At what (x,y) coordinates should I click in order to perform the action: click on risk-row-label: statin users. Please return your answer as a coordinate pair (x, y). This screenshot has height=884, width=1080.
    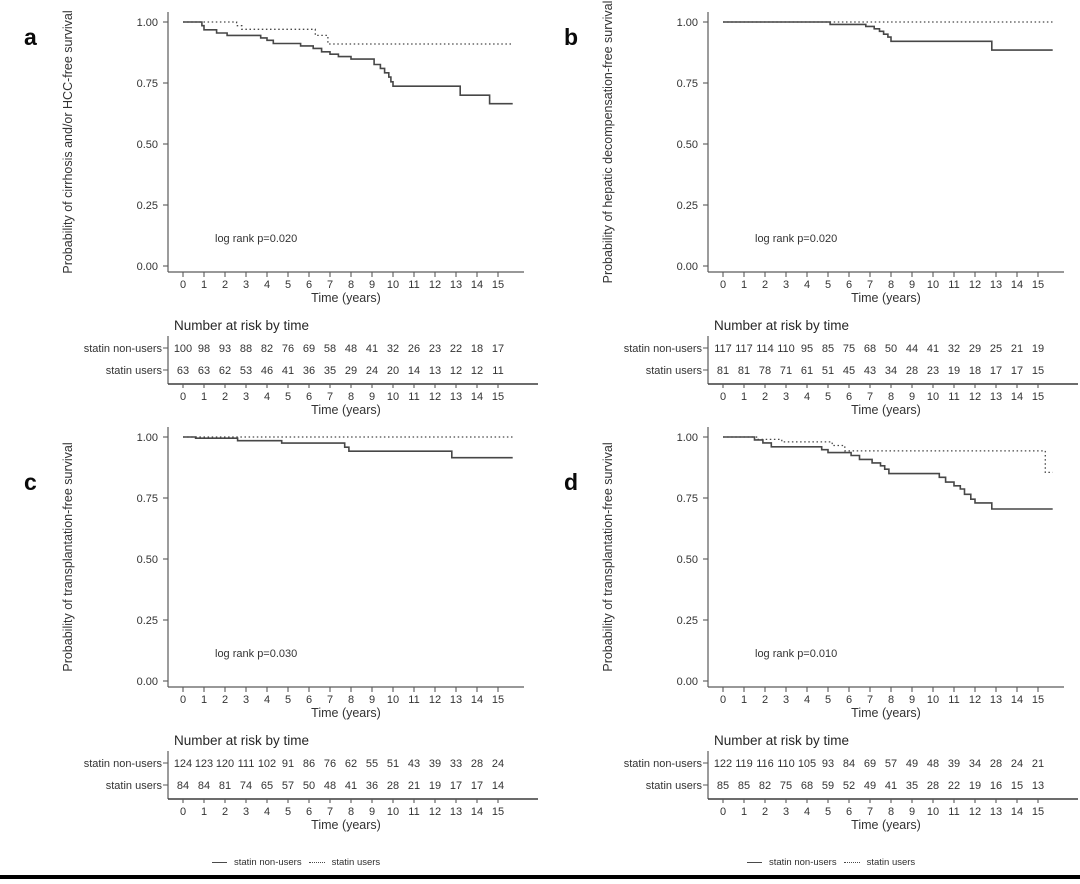
    Looking at the image, I should click on (134, 371).